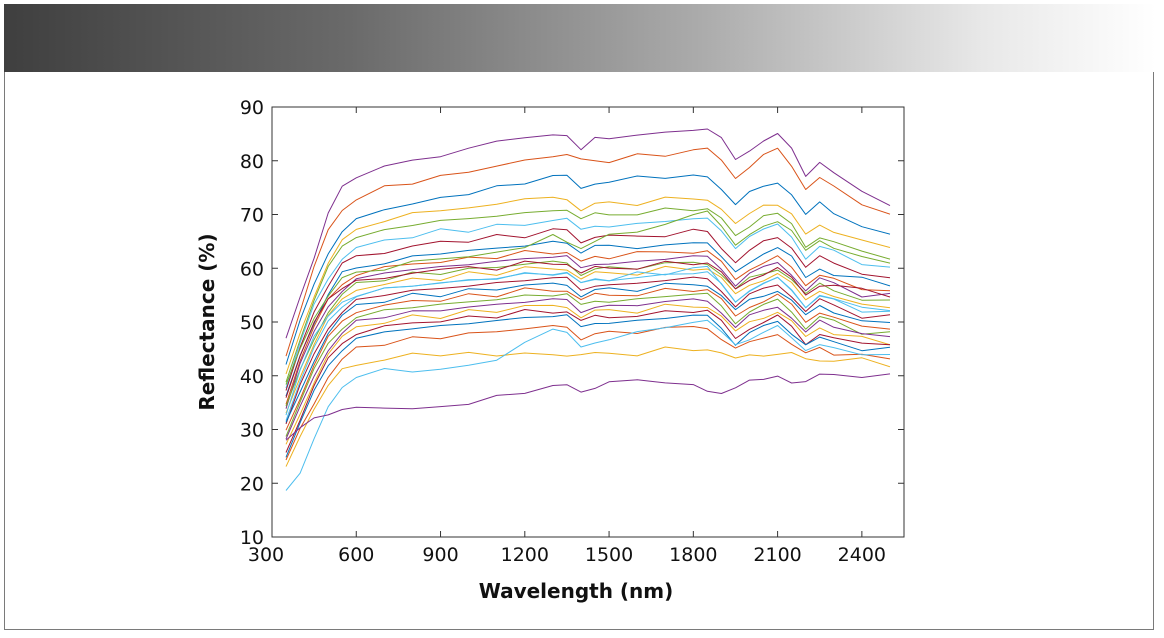 Image resolution: width=1164 pixels, height=638 pixels. I want to click on x-tick-label: 600, so click(356, 555).